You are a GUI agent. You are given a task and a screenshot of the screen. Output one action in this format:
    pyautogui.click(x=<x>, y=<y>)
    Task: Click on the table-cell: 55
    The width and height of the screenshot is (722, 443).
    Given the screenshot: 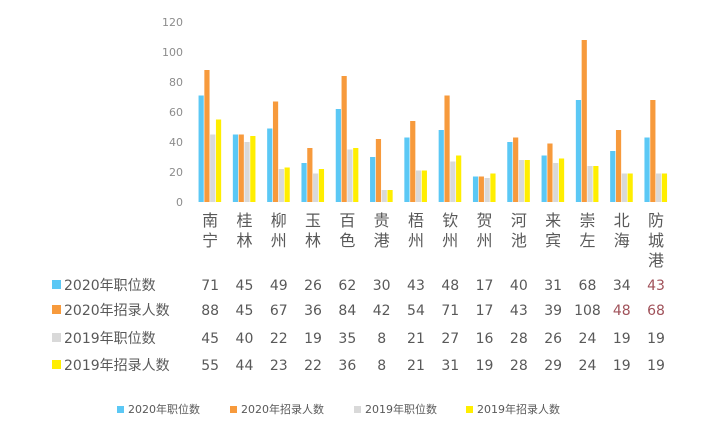 What is the action you would take?
    pyautogui.click(x=210, y=366)
    